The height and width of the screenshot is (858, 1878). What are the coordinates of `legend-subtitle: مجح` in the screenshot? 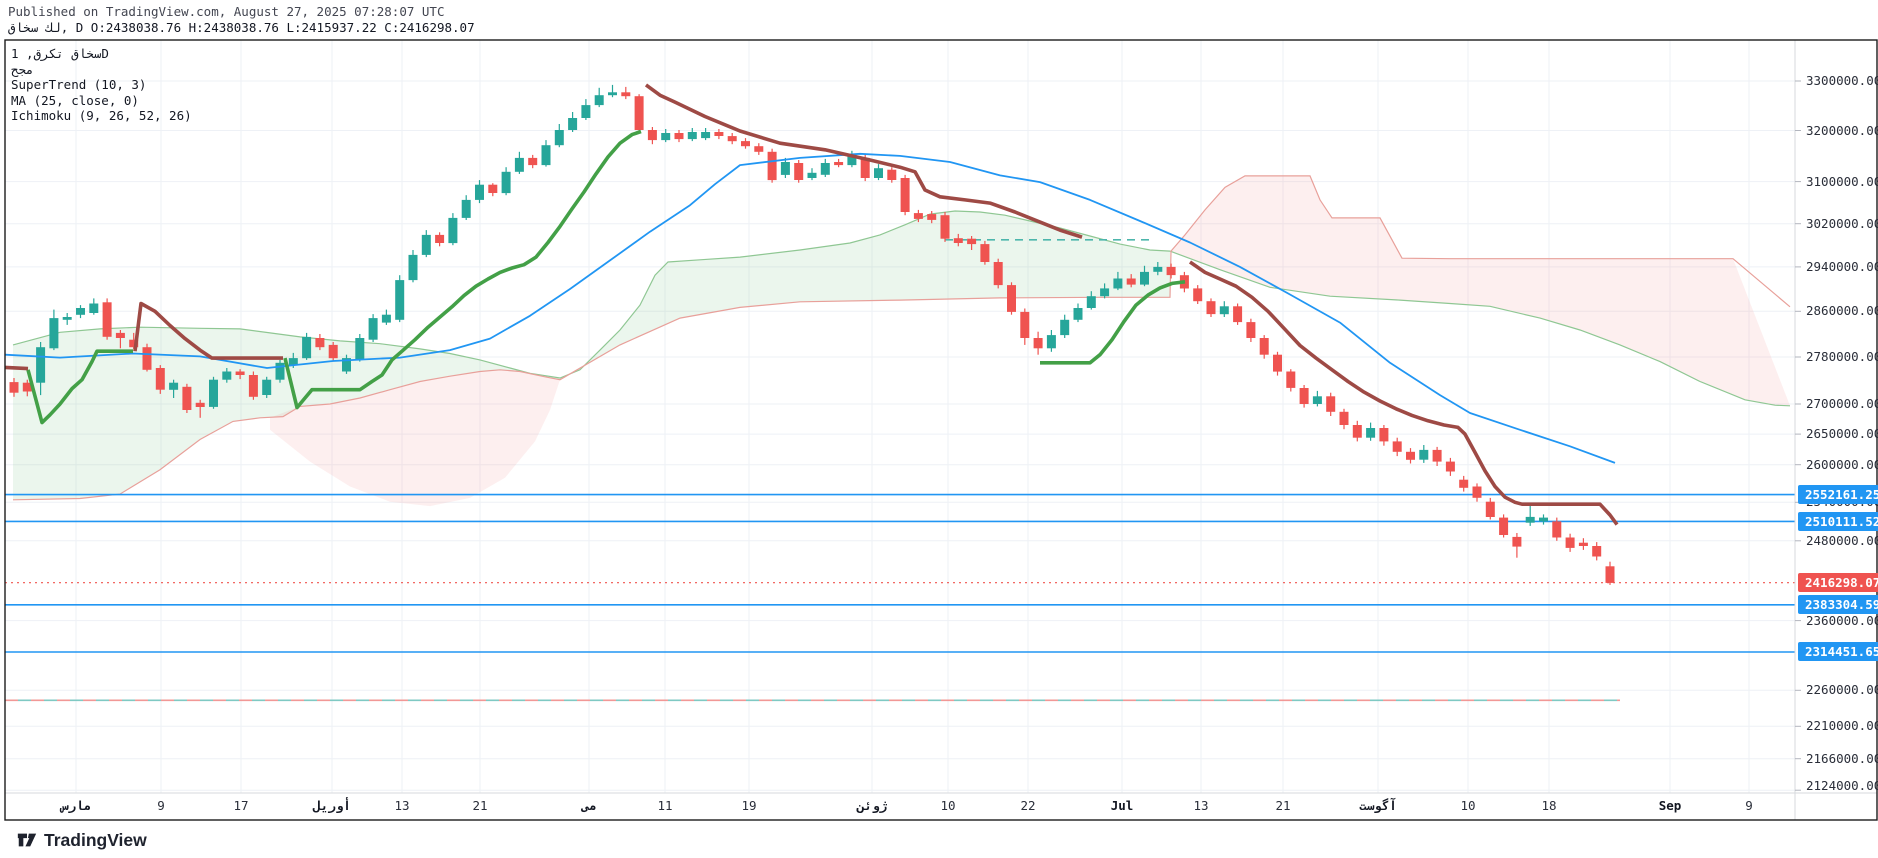 It's located at (22, 69).